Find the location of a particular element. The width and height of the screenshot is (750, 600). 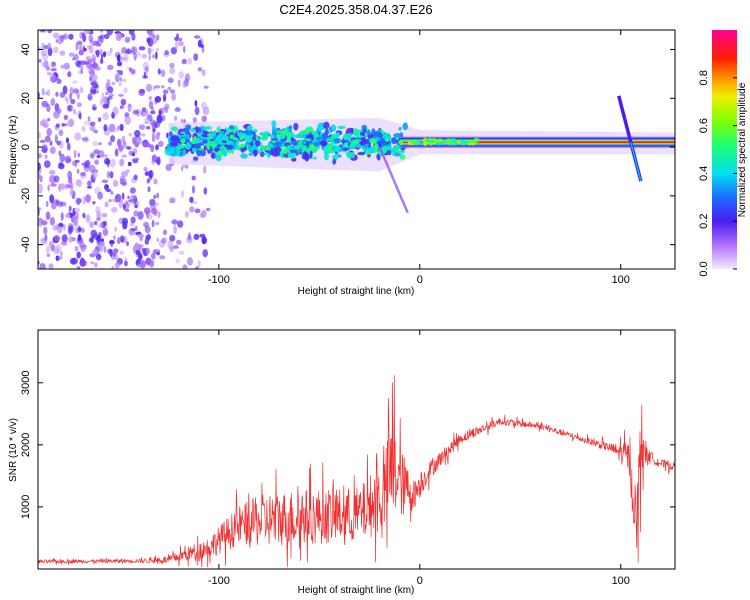

colorbar-label: Normalized spectral amplitude is located at coordinates (742, 149).